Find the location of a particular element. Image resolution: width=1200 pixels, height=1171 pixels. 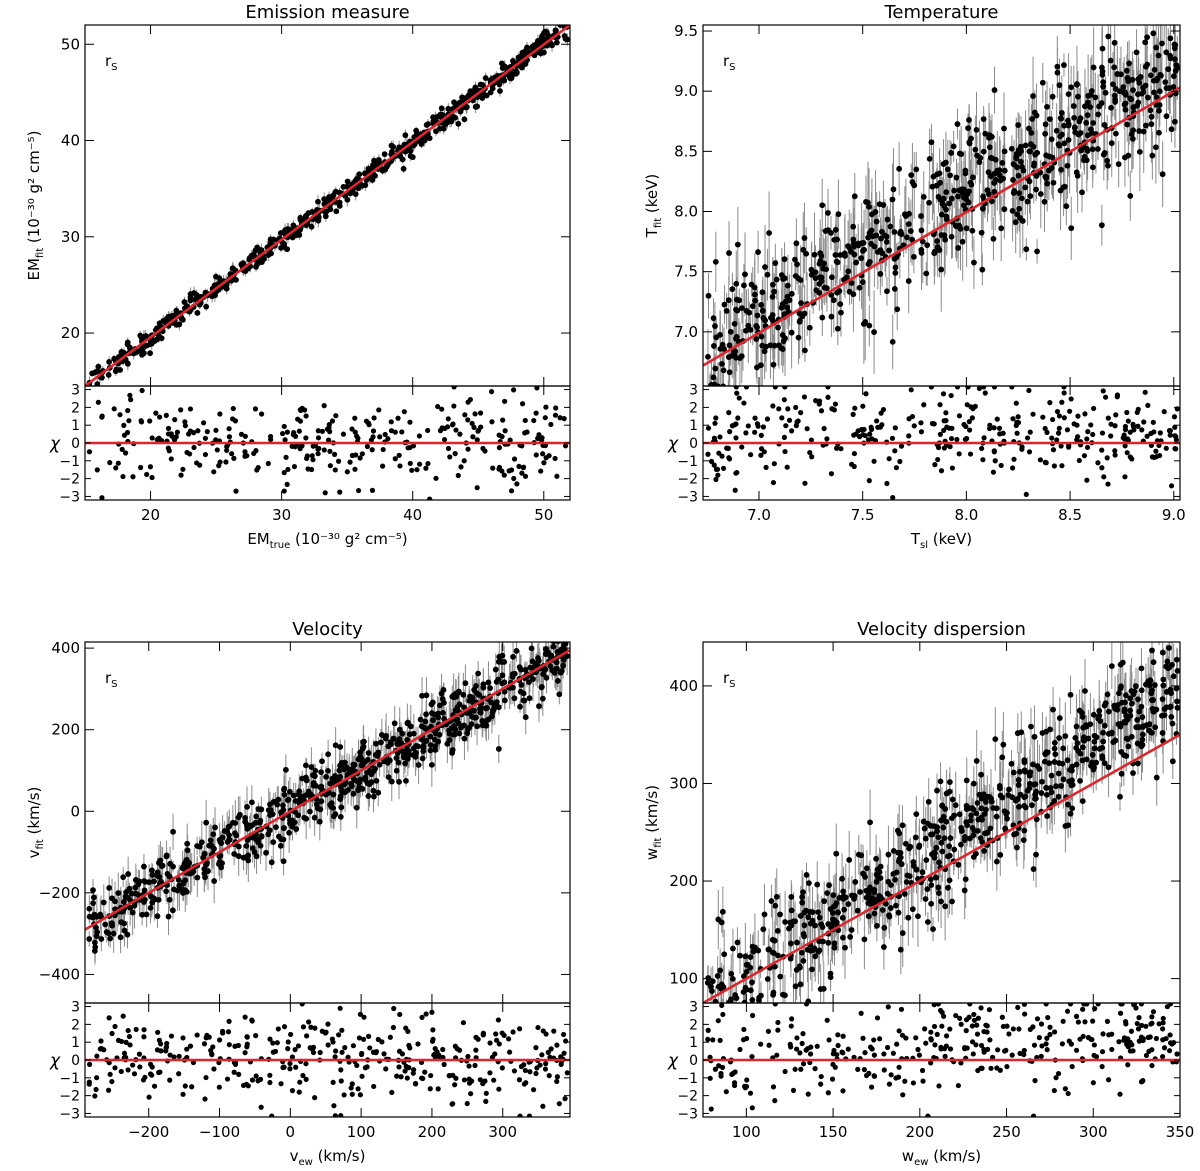

residual-tick-label: 1 is located at coordinates (693, 426).